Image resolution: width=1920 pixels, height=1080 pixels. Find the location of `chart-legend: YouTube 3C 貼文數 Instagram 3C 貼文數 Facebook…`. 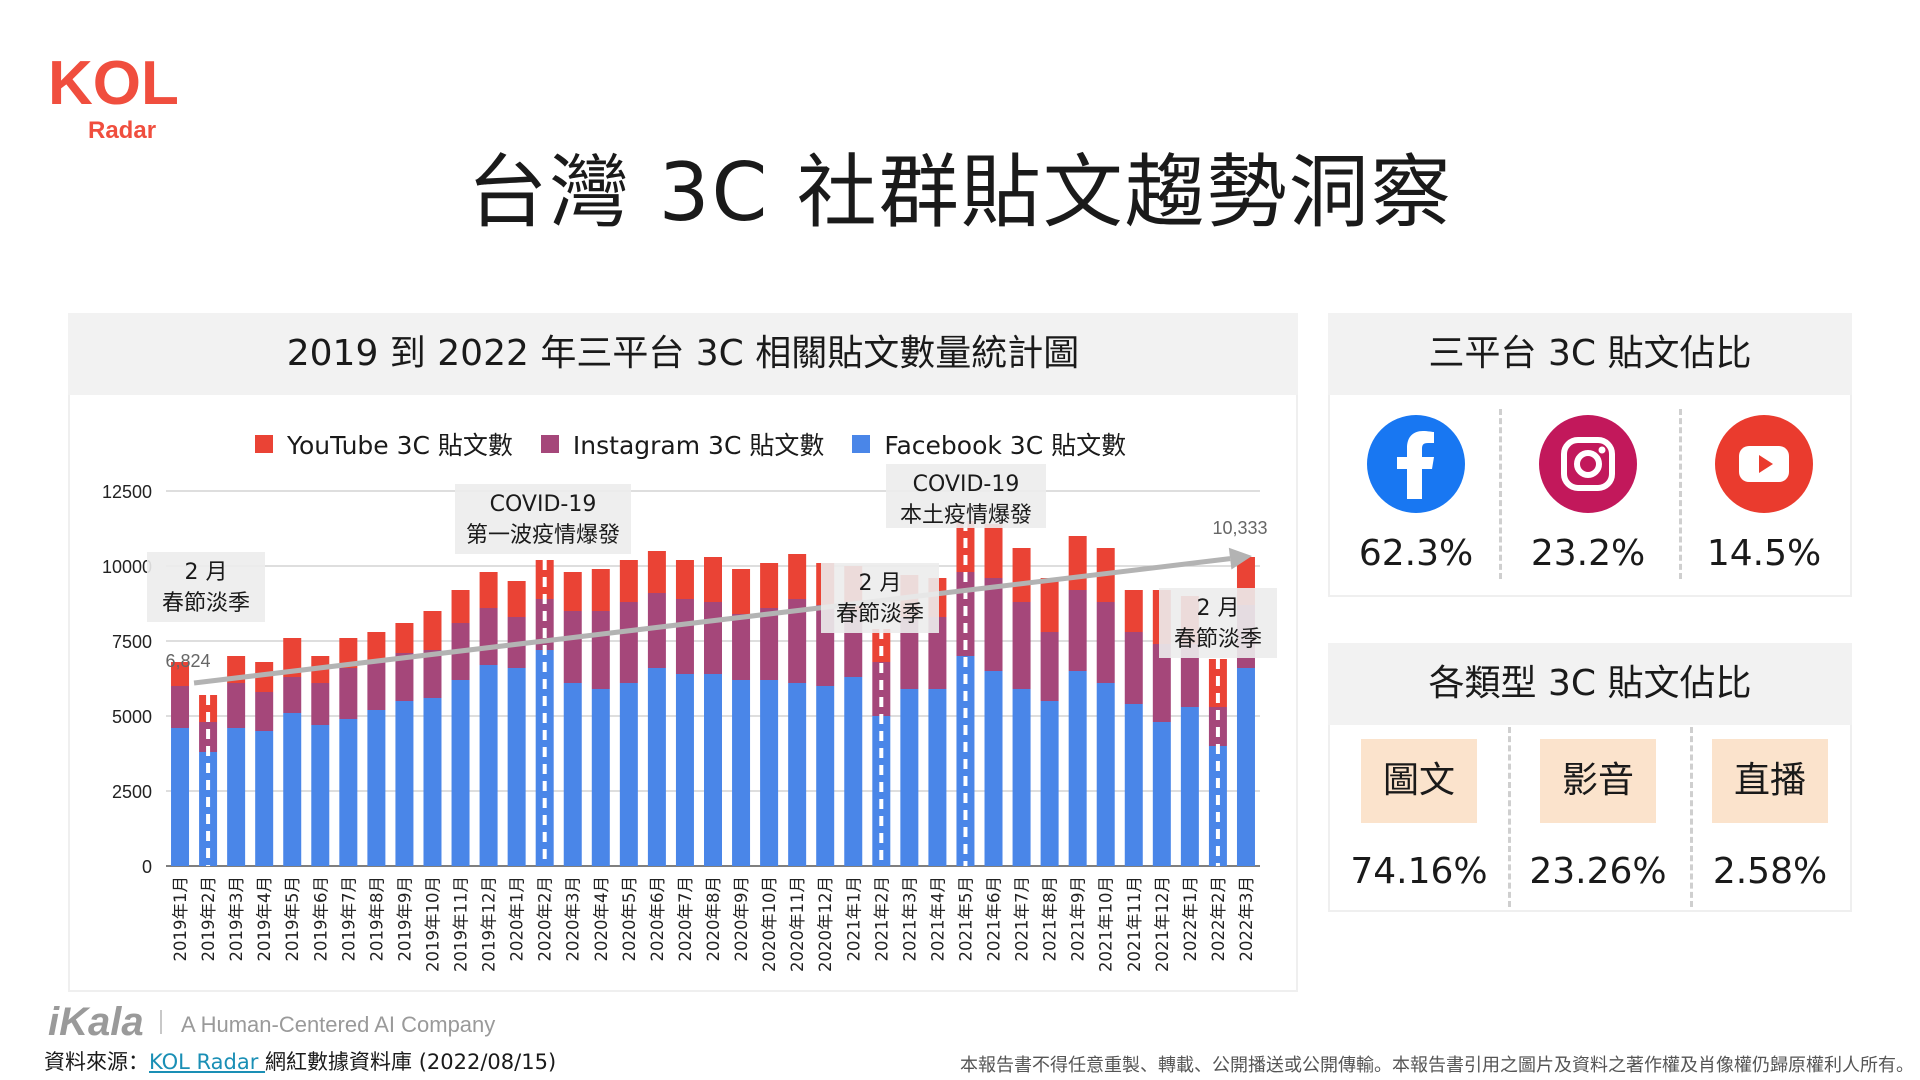

chart-legend: YouTube 3C 貼文數 Instagram 3C 貼文數 Facebook… is located at coordinates (690, 444).